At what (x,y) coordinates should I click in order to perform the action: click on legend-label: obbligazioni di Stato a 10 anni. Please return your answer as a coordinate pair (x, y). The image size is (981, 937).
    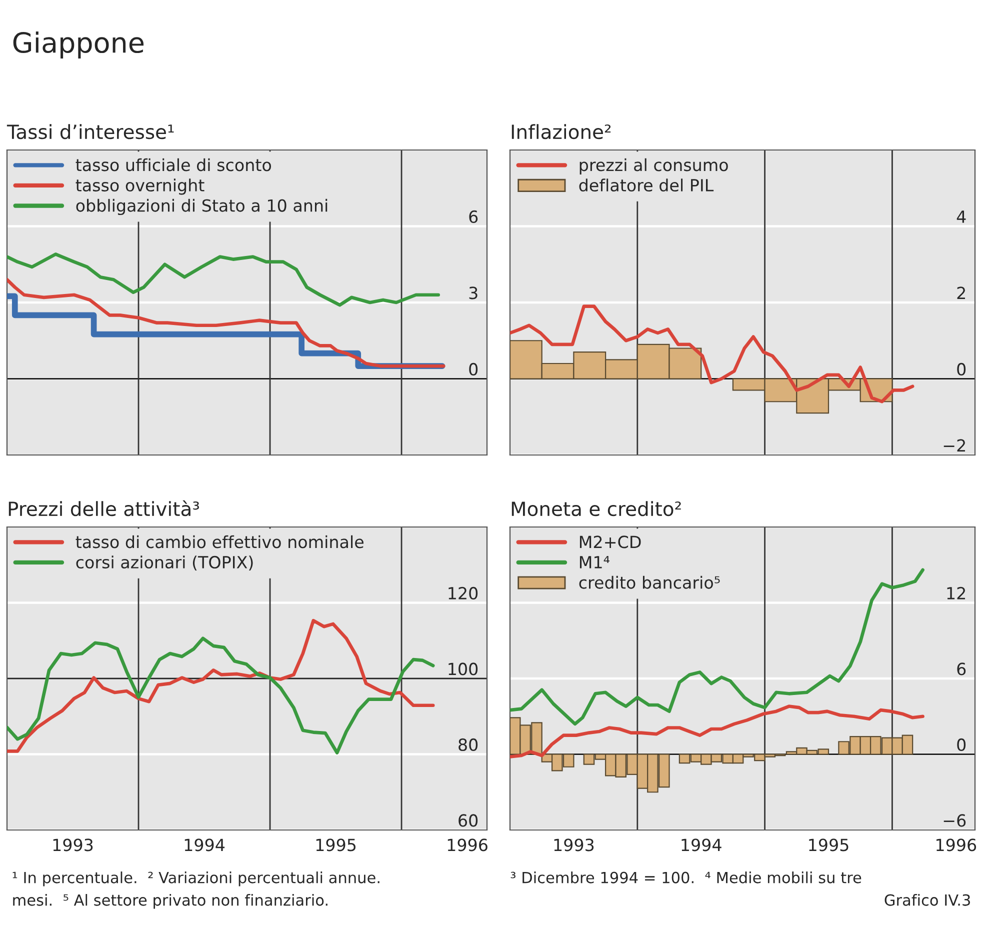
    Looking at the image, I should click on (202, 207).